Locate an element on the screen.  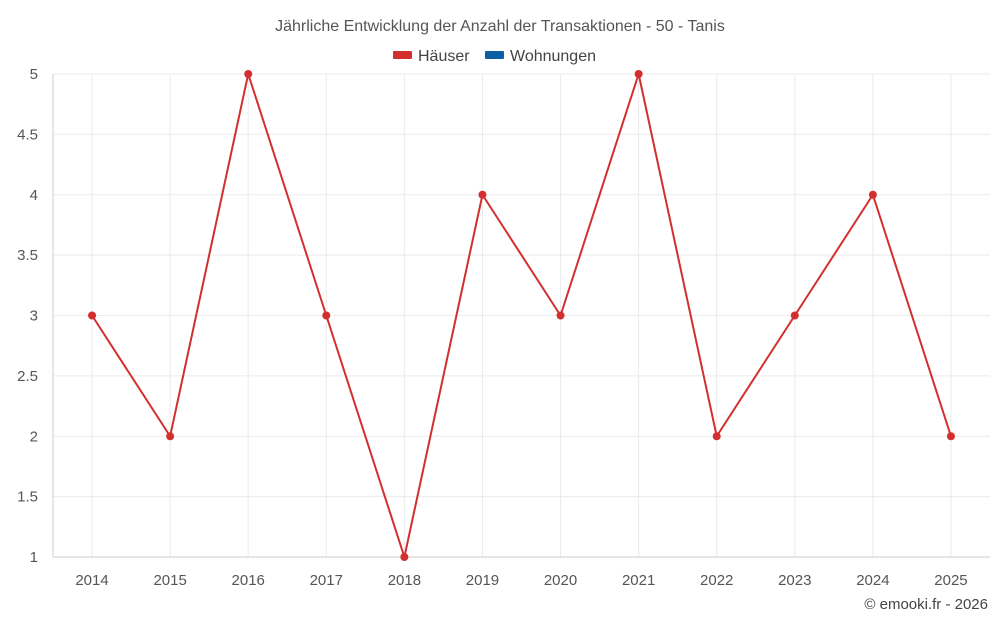
x-tick-label: 2020 is located at coordinates (560, 580).